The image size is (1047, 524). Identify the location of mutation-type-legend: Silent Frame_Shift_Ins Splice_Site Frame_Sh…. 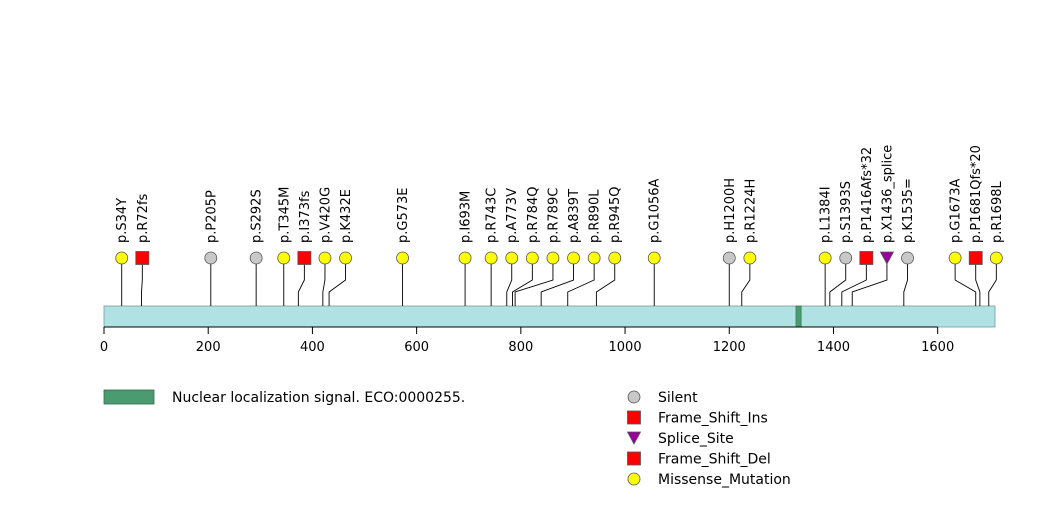
(708, 439).